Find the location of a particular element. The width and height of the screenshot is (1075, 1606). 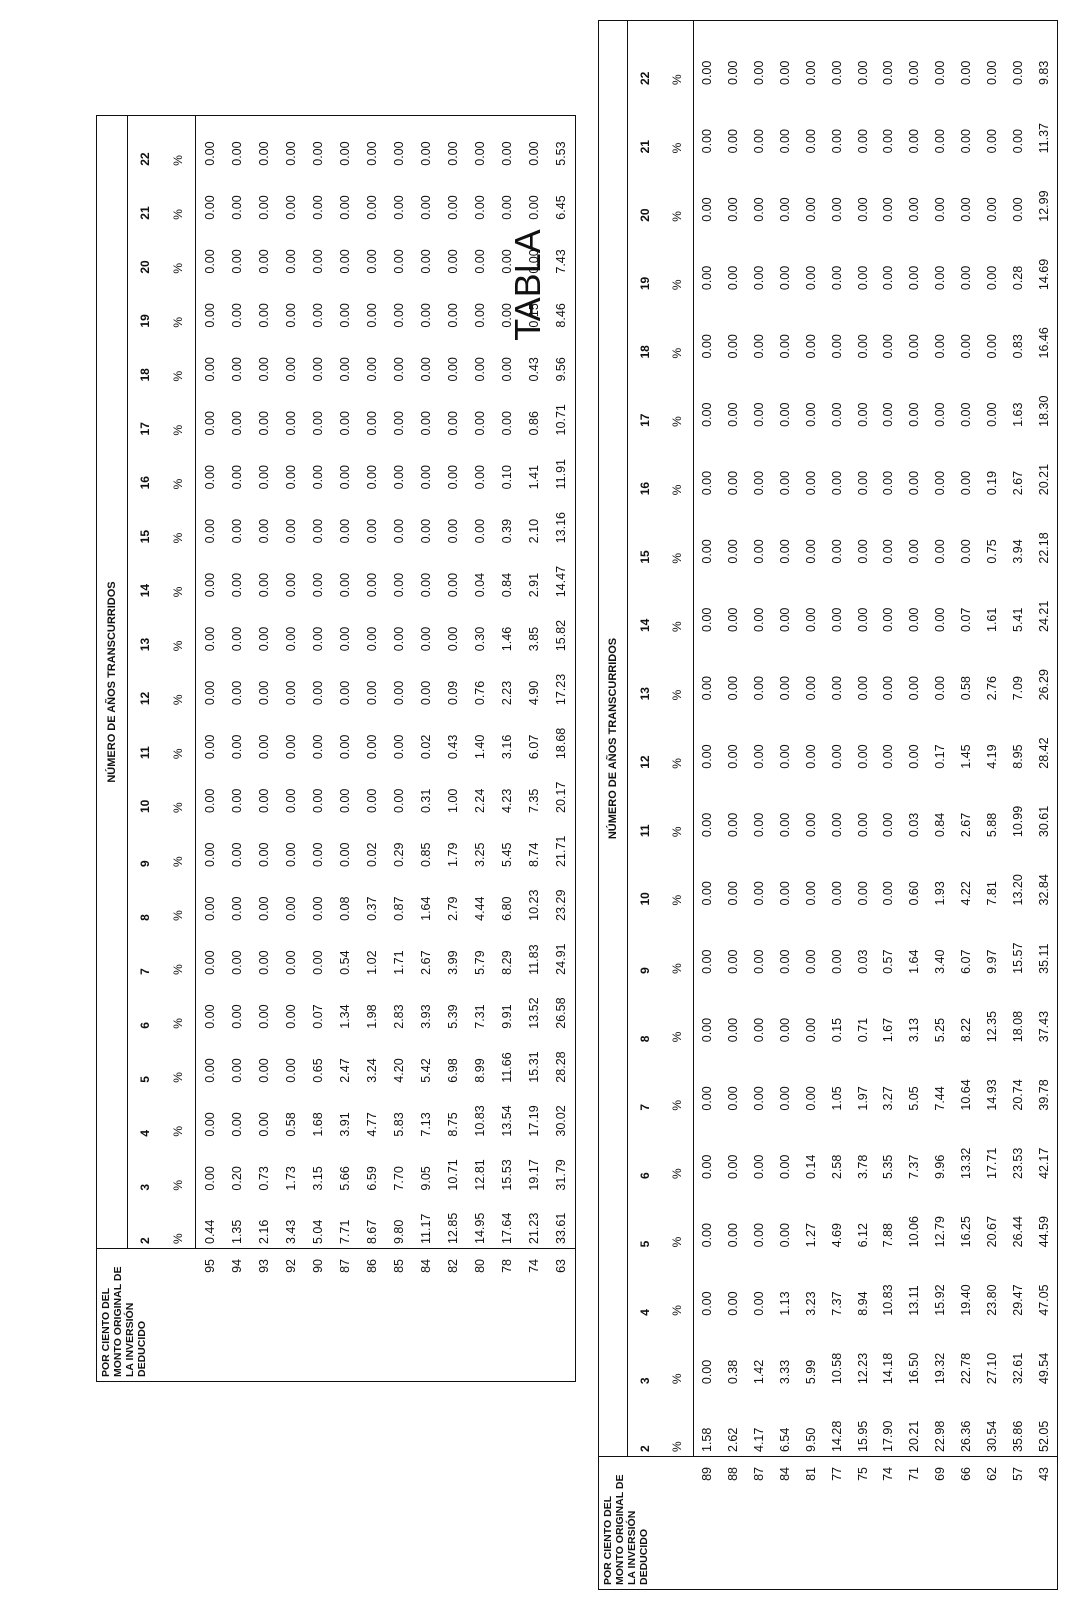

year-header: 9 is located at coordinates (144, 863).